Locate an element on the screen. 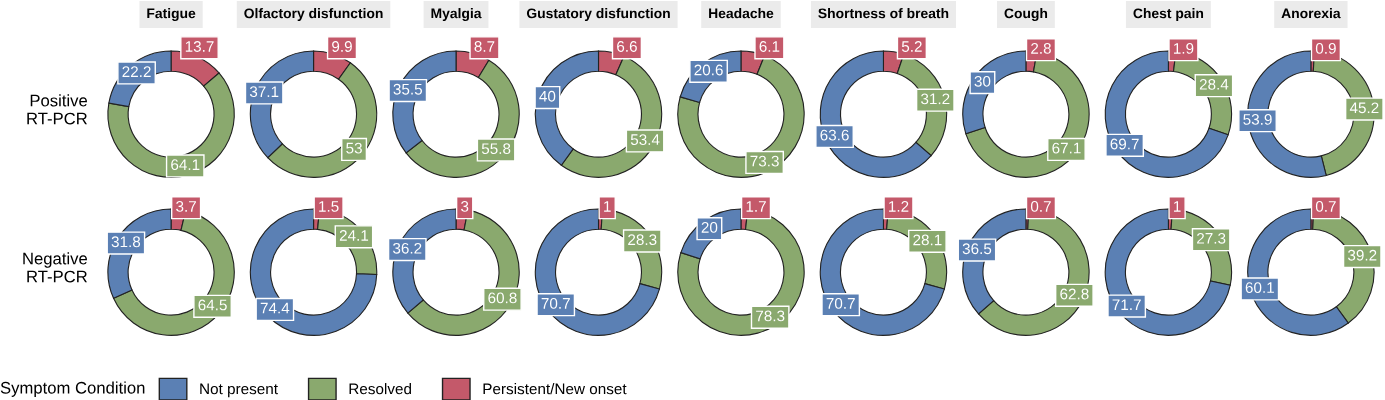 This screenshot has width=1385, height=400. text: Negative RT-PCR is located at coordinates (55, 267).